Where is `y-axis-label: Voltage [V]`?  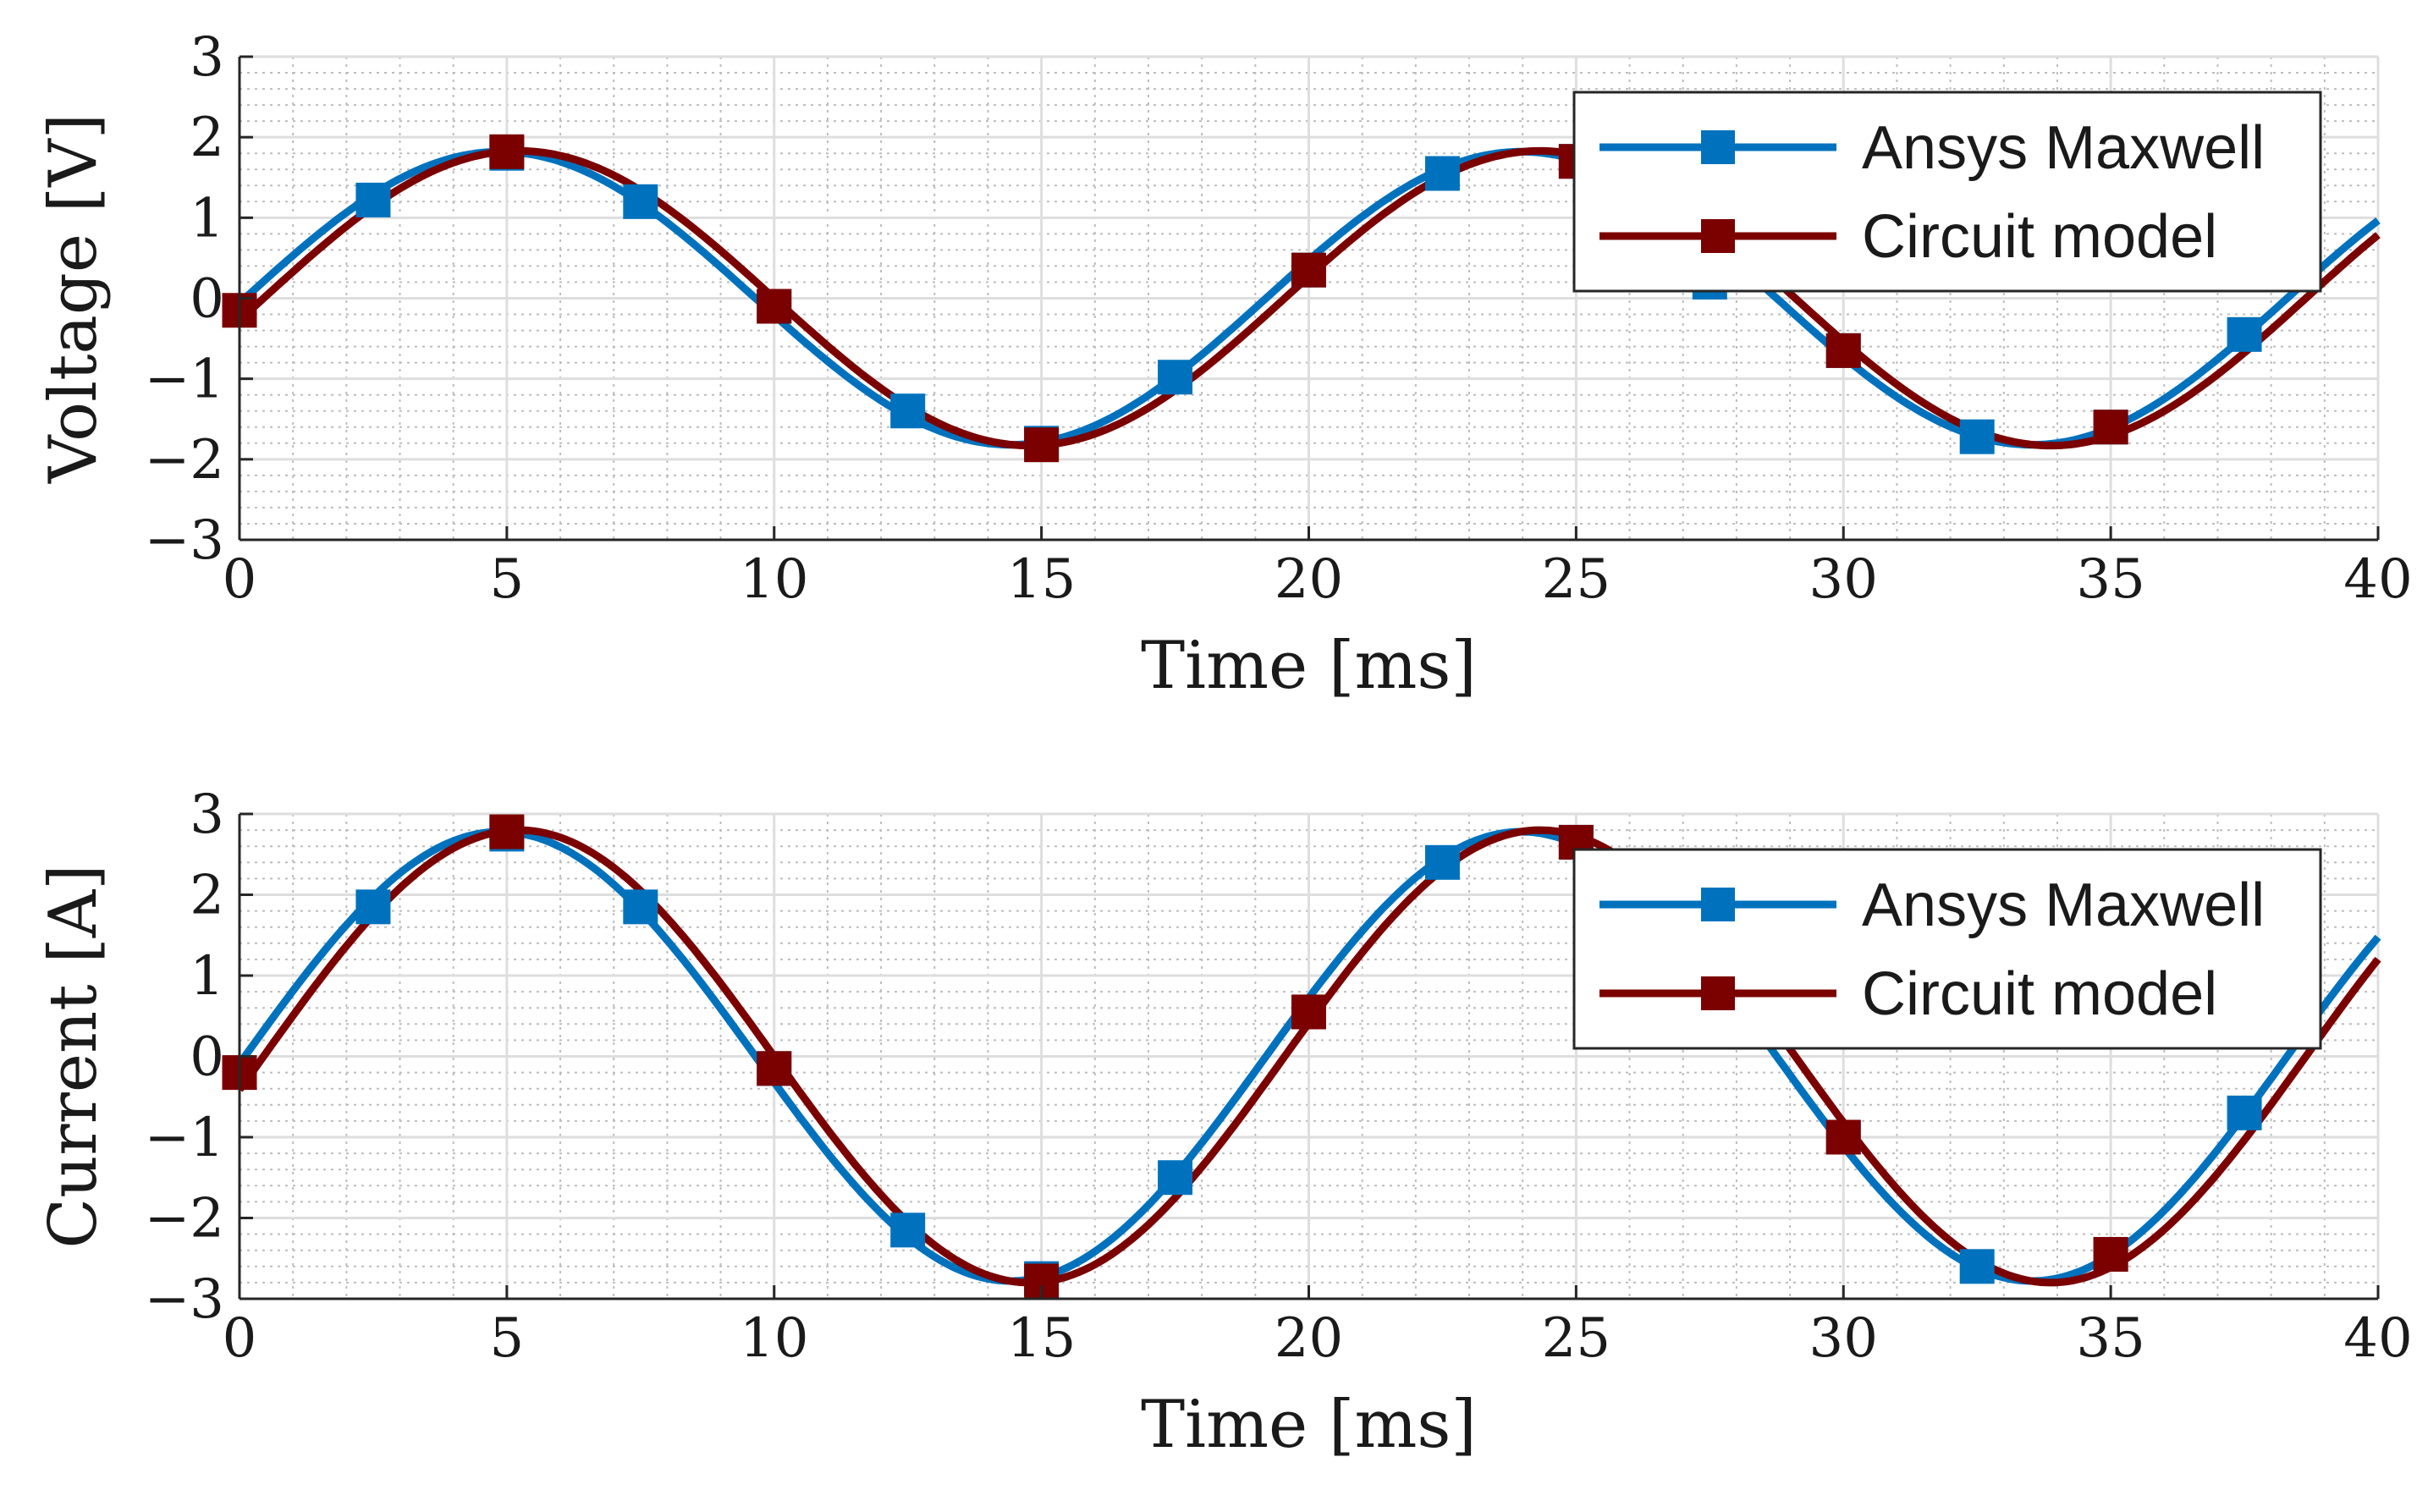
y-axis-label: Voltage [V] is located at coordinates (74, 299).